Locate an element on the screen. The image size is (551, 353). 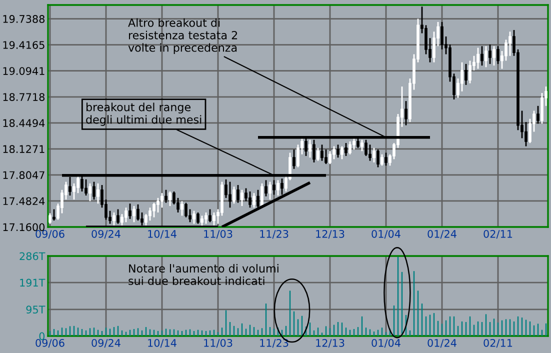
y-tick-label: 17.8047 is located at coordinates (23, 175).